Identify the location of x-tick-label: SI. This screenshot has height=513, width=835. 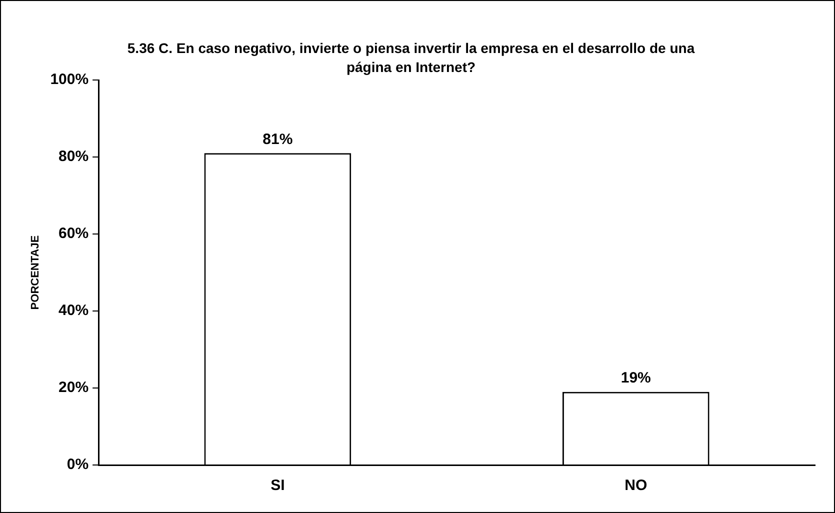
(277, 485).